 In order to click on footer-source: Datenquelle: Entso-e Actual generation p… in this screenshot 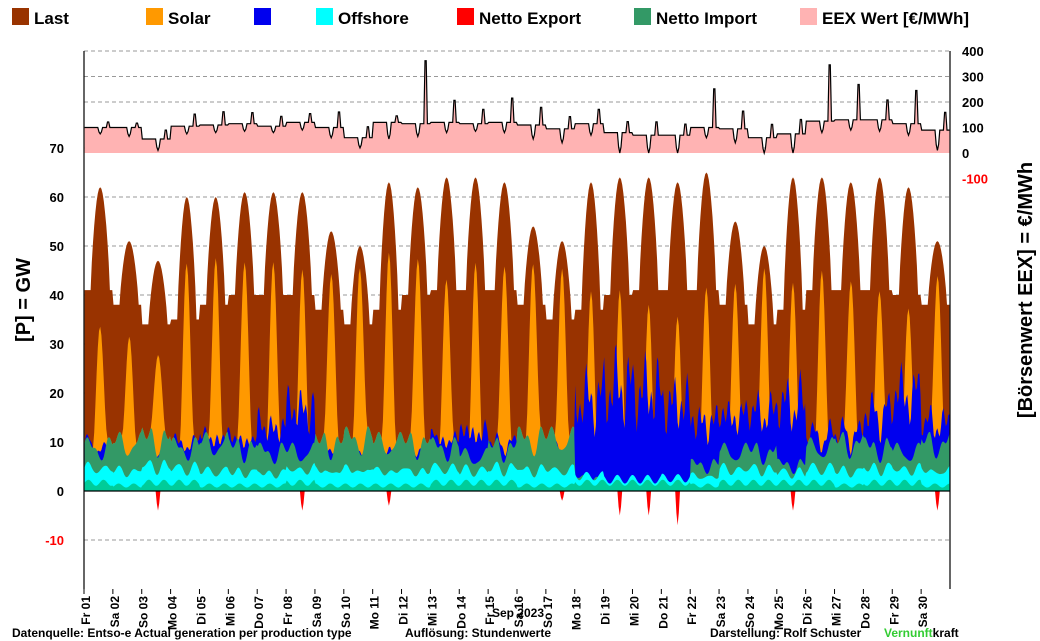, I will do `click(182, 633)`.